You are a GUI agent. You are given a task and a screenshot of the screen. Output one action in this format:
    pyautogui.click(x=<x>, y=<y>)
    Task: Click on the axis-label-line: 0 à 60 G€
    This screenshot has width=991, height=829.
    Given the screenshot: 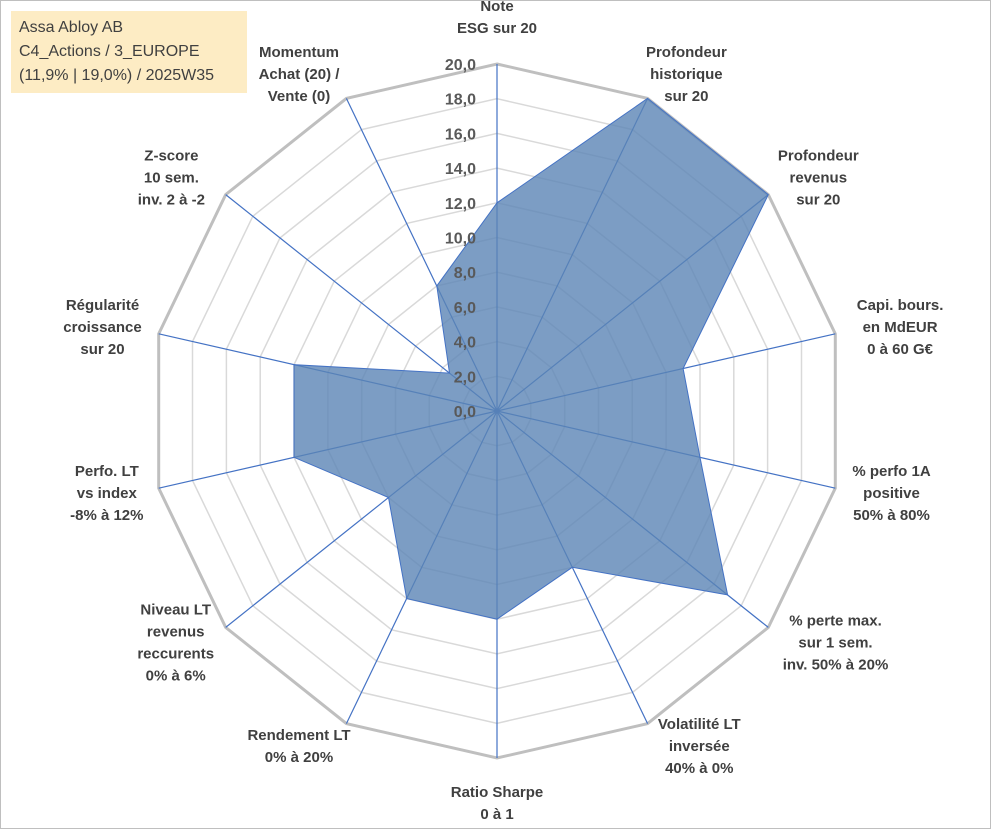 What is the action you would take?
    pyautogui.click(x=900, y=349)
    